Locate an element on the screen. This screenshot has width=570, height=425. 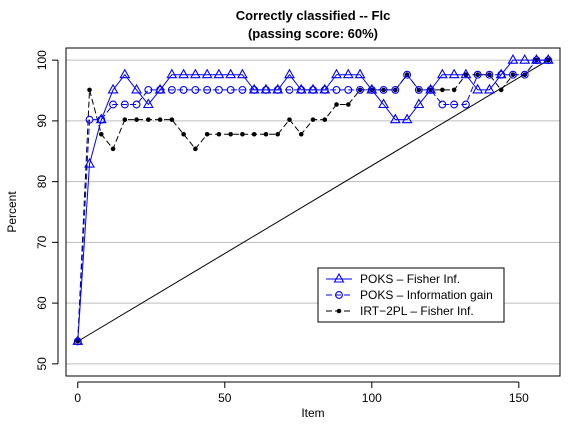
y-tick-label: 60 is located at coordinates (42, 303).